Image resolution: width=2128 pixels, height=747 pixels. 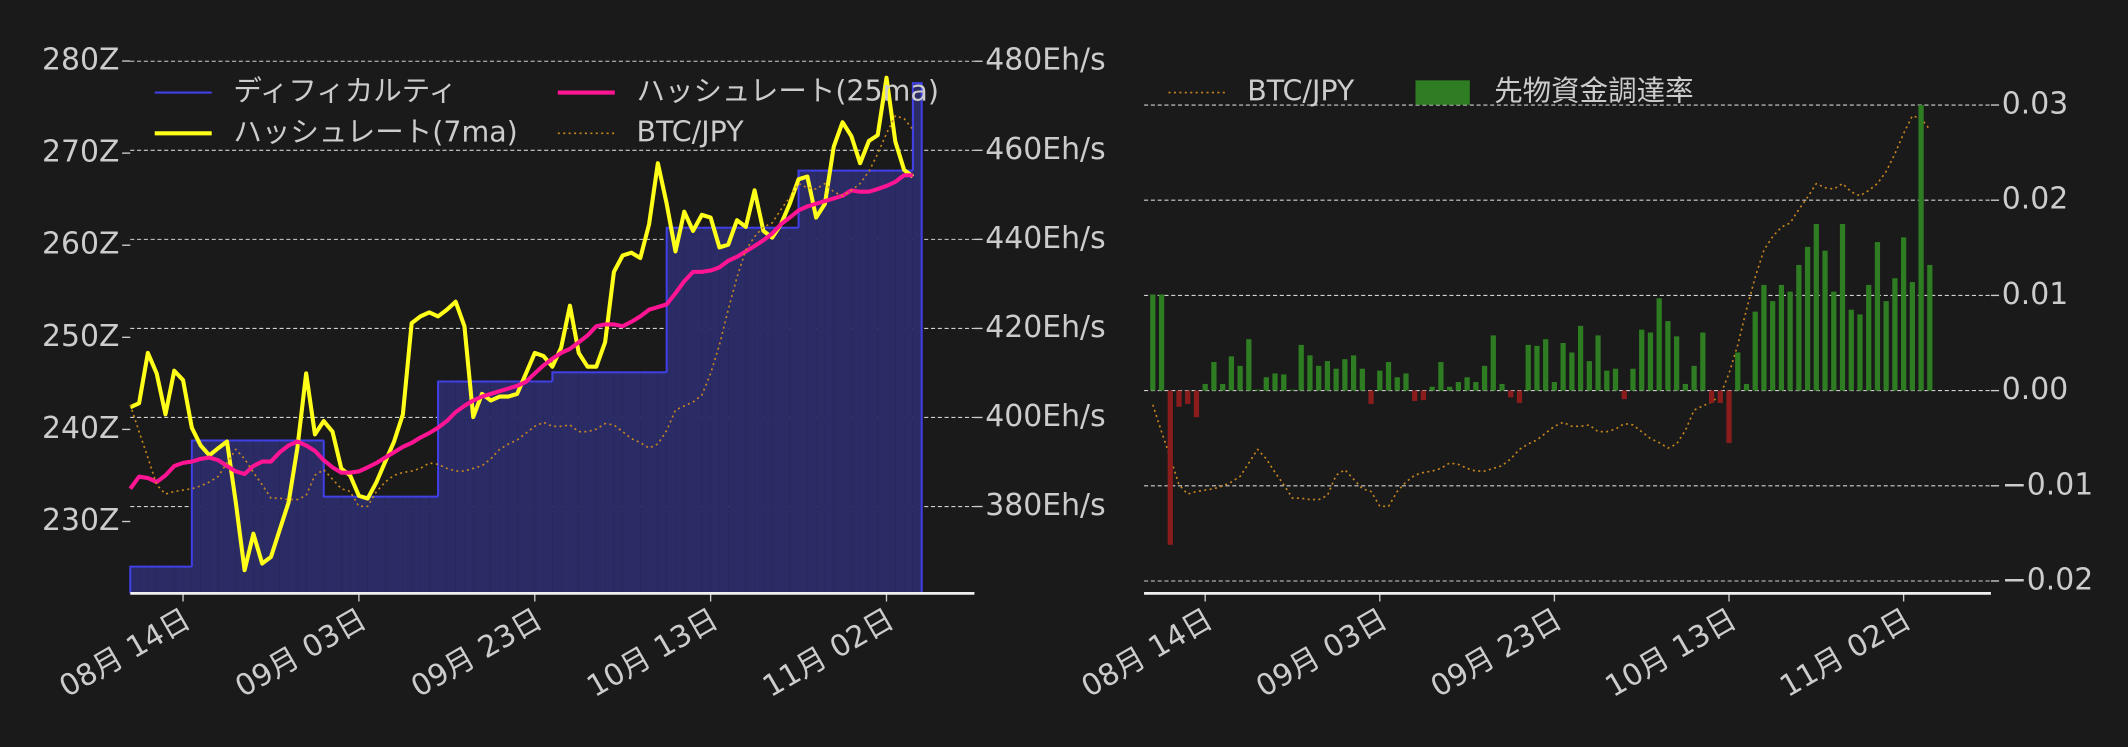 What do you see at coordinates (80, 60) in the screenshot?
I see `y-tick-label: 280Z` at bounding box center [80, 60].